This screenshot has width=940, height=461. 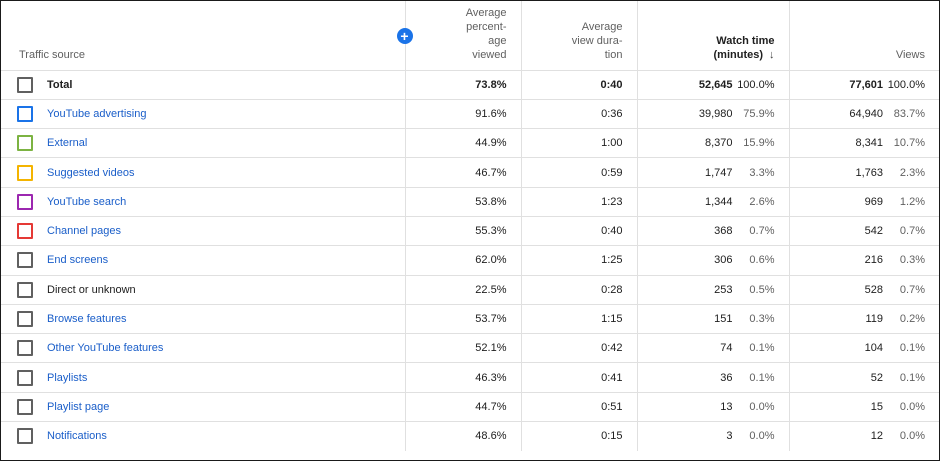 What do you see at coordinates (863, 407) in the screenshot?
I see `views-cell: 15 0.0%` at bounding box center [863, 407].